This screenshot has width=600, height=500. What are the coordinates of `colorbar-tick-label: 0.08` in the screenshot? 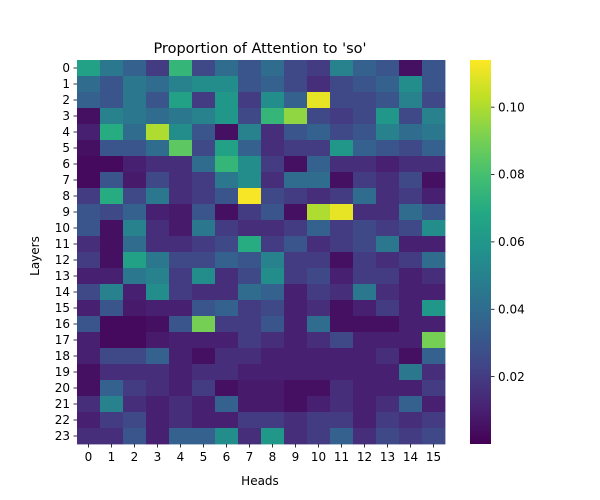 It's located at (511, 175).